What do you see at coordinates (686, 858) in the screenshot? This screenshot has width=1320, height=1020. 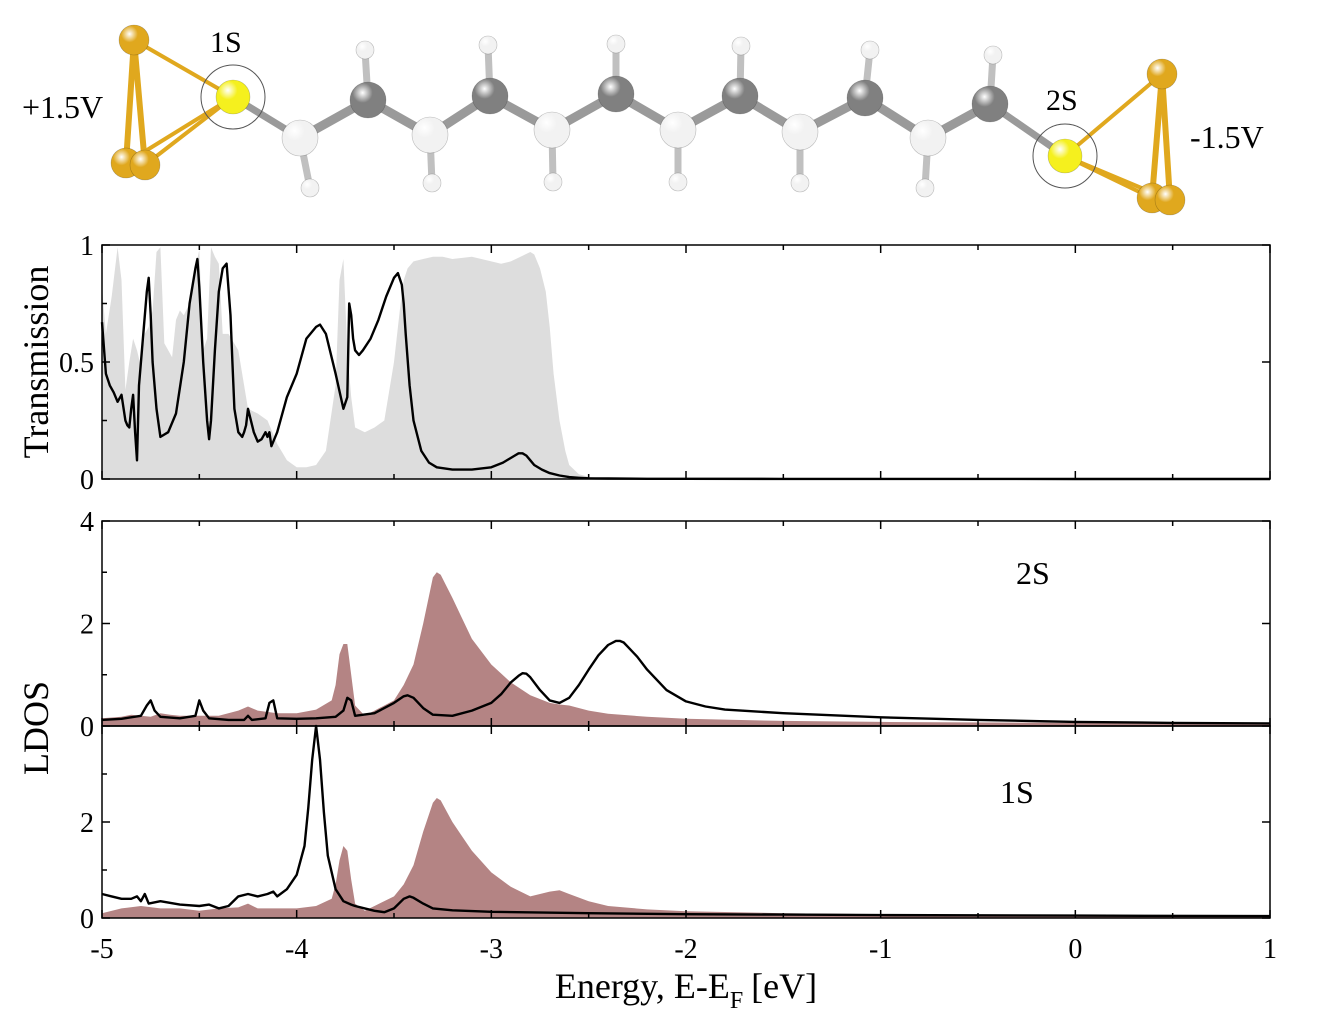 I see `ldos_1s-filled-series` at bounding box center [686, 858].